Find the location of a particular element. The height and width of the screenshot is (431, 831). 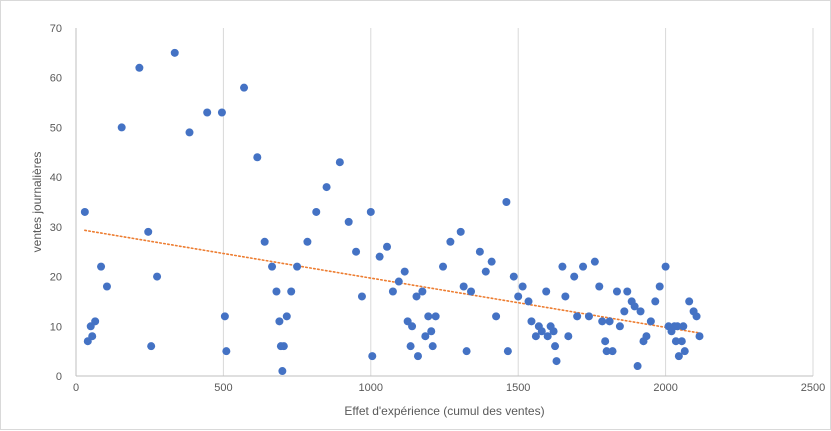

y-tick-label: 60 is located at coordinates (56, 79).